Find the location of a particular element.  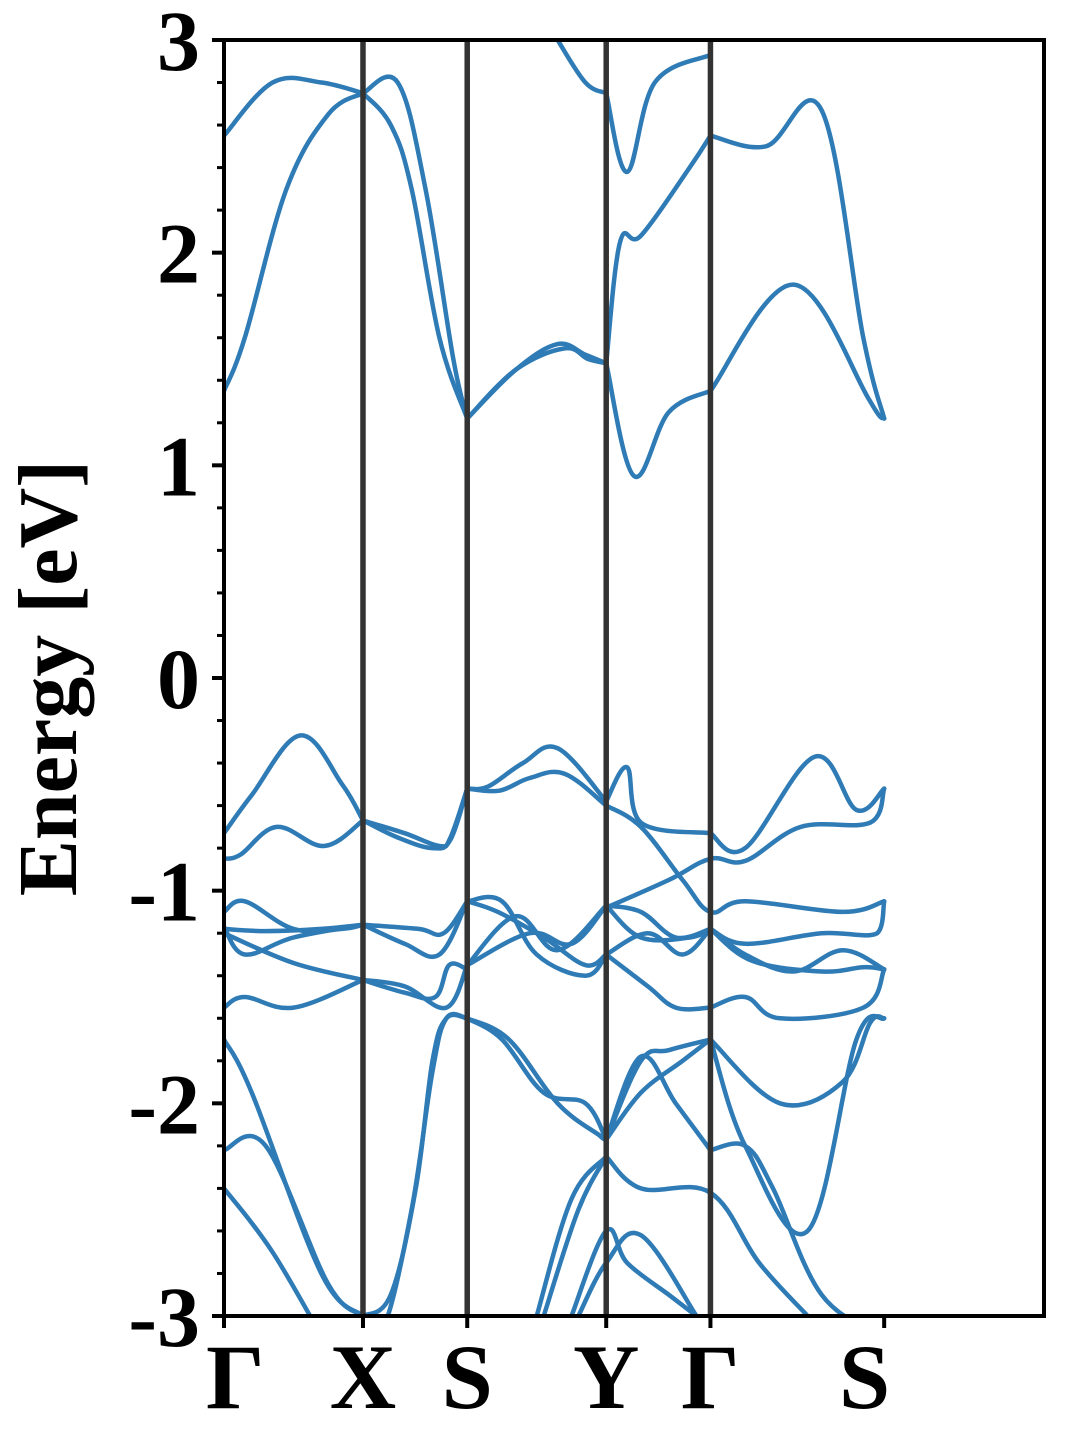

y-tick-label: -3 is located at coordinates (164, 1317).